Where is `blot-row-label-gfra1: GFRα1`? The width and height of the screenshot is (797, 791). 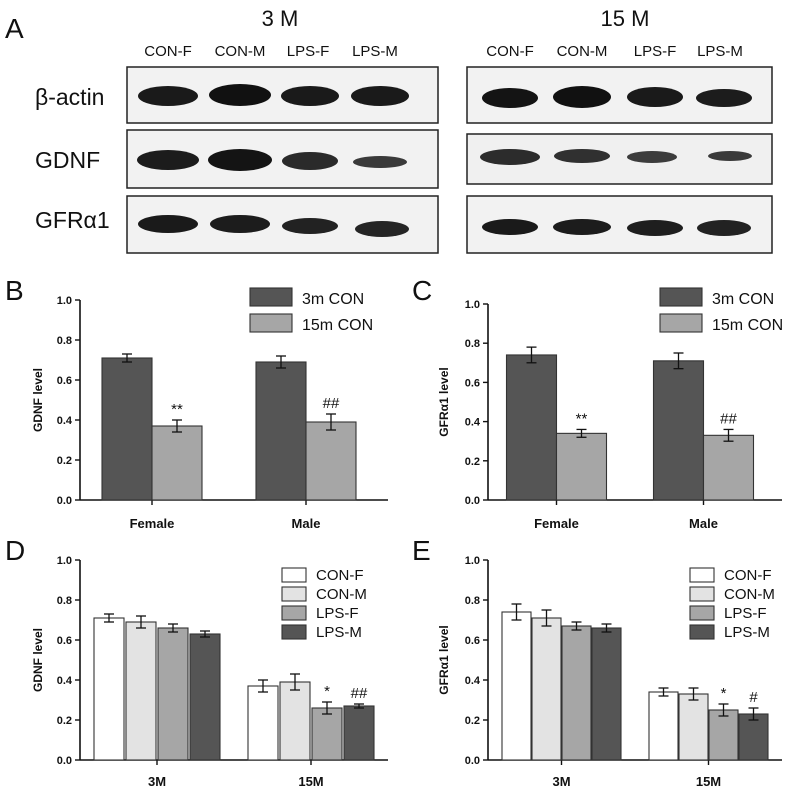 blot-row-label-gfra1: GFRα1 is located at coordinates (72, 220).